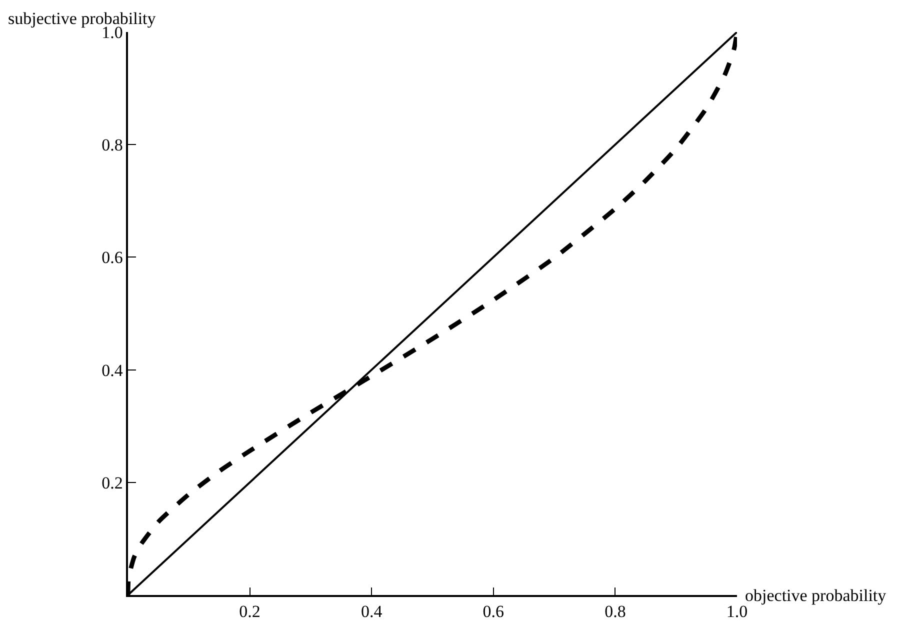  I want to click on x-axis-title: objective probability, so click(816, 595).